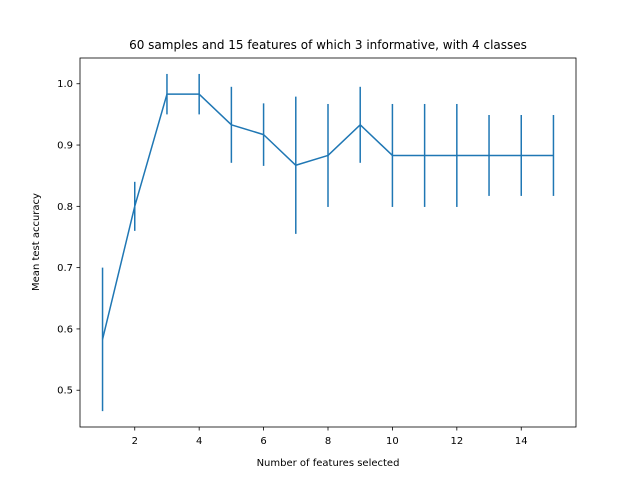  What do you see at coordinates (36, 242) in the screenshot?
I see `y-axis-label: Mean test accuracy` at bounding box center [36, 242].